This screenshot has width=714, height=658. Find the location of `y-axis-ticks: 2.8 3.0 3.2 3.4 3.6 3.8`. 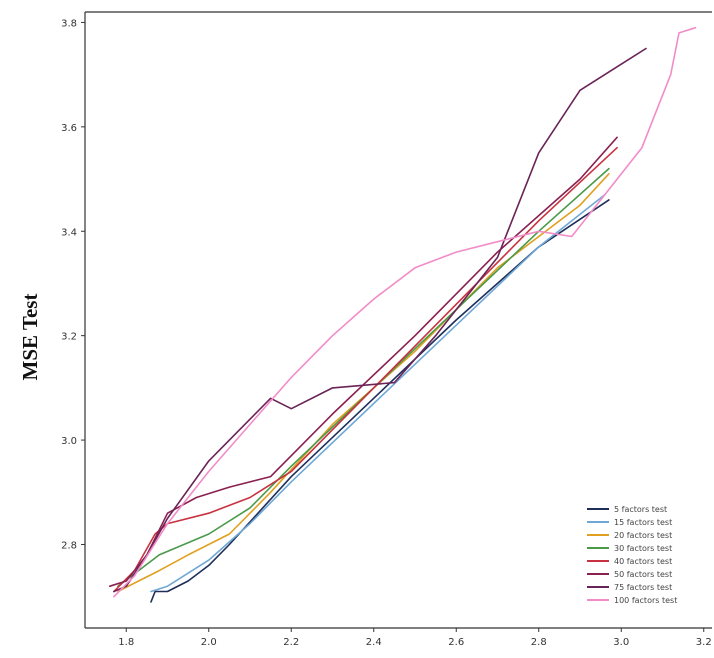

y-axis-ticks: 2.8 3.0 3.2 3.4 3.6 3.8 is located at coordinates (73, 284).